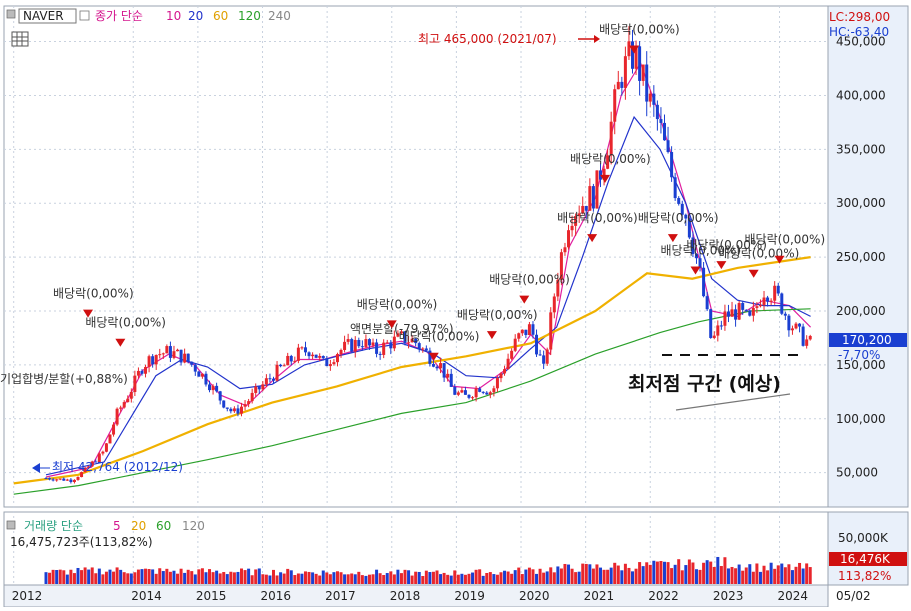 This screenshot has height=611, width=911. I want to click on ticker-box, so click(47, 16).